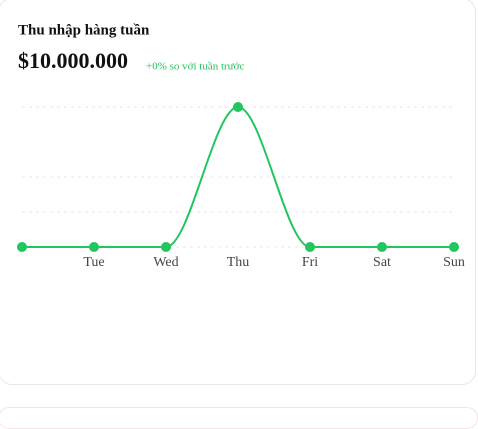  What do you see at coordinates (93, 262) in the screenshot?
I see `x-tick-label: Tue` at bounding box center [93, 262].